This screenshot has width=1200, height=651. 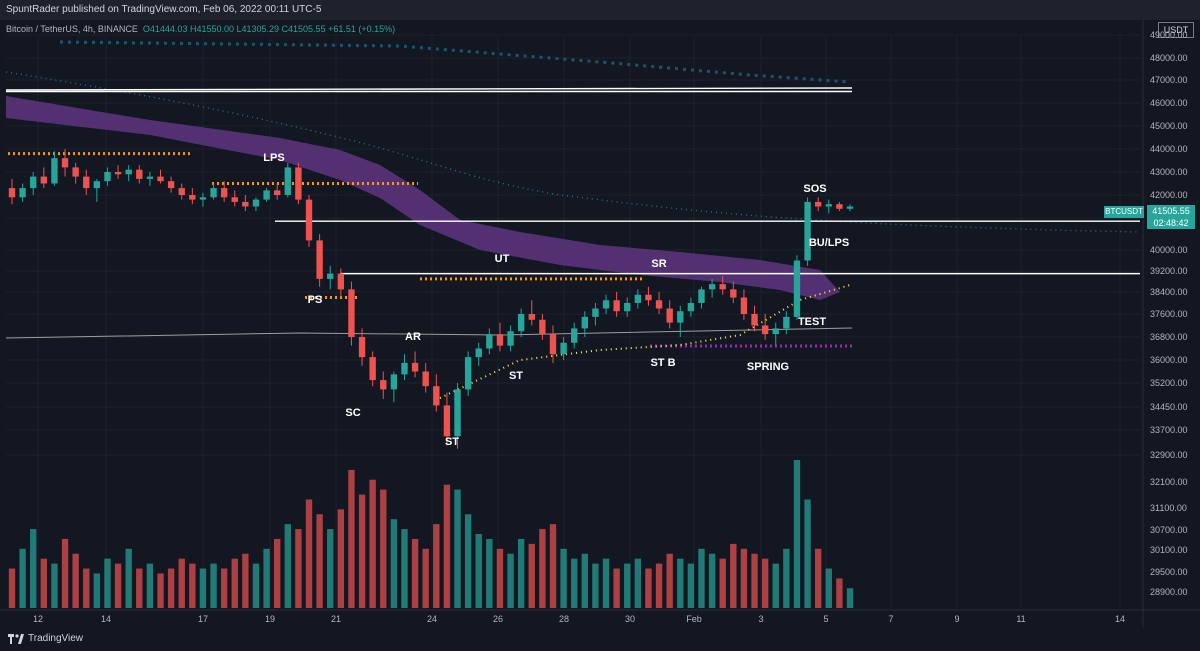 What do you see at coordinates (1169, 455) in the screenshot?
I see `y-axis-label: 32900.00` at bounding box center [1169, 455].